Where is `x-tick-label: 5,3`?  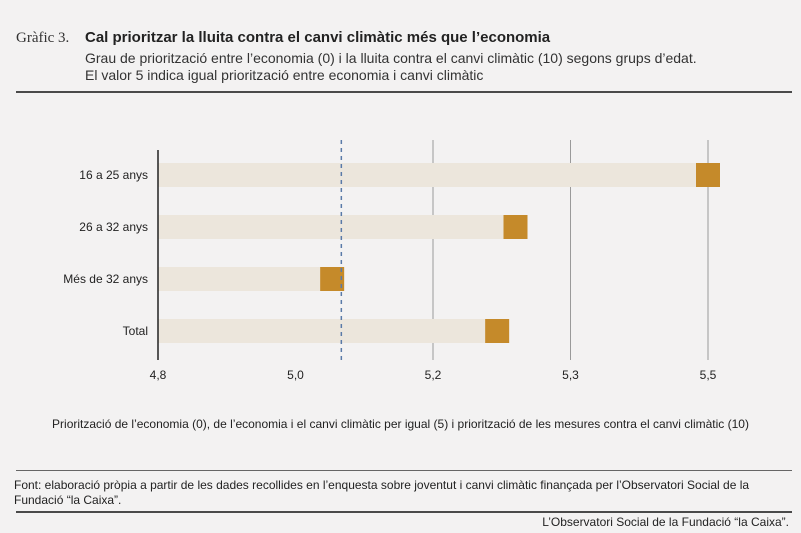 x-tick-label: 5,3 is located at coordinates (570, 375).